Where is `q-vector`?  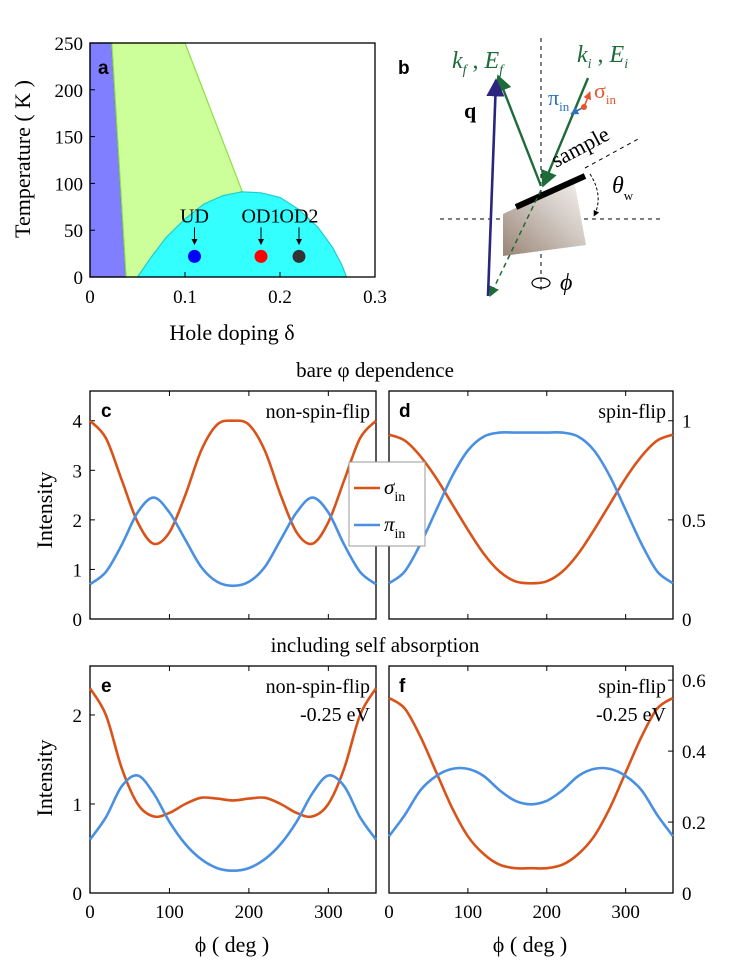 q-vector is located at coordinates (495, 187).